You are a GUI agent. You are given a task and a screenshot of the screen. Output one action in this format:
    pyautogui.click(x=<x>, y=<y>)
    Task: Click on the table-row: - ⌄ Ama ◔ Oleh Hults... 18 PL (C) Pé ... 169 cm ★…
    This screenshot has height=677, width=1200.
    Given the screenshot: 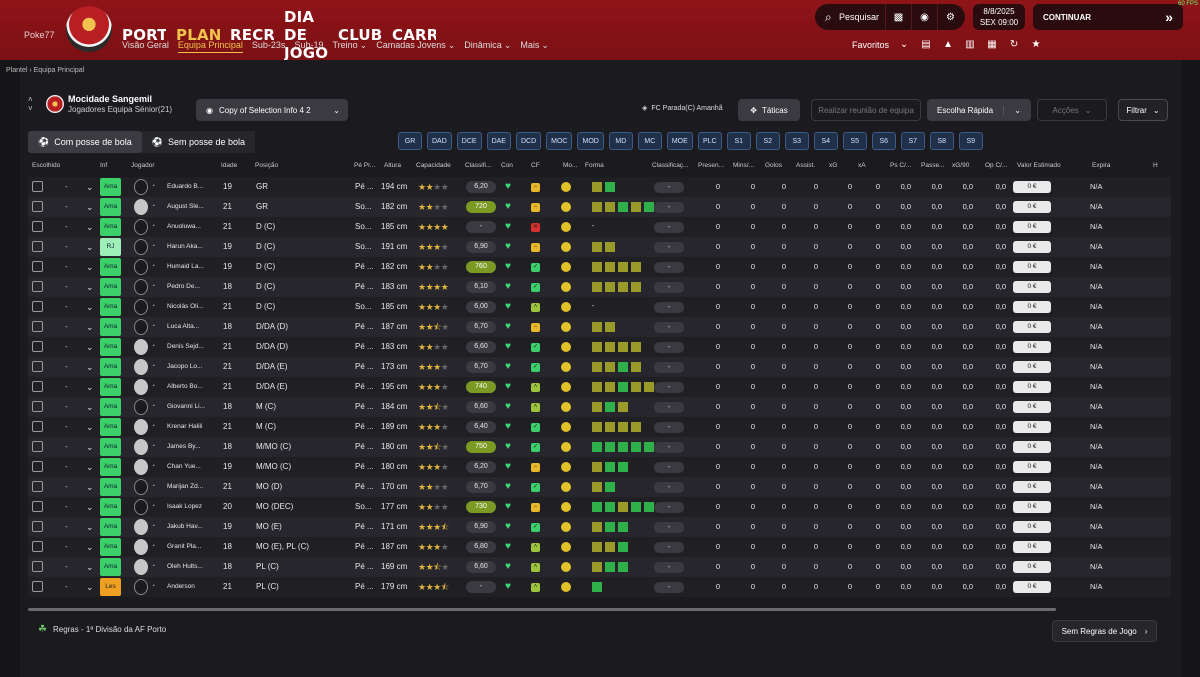 What is the action you would take?
    pyautogui.click(x=599, y=567)
    